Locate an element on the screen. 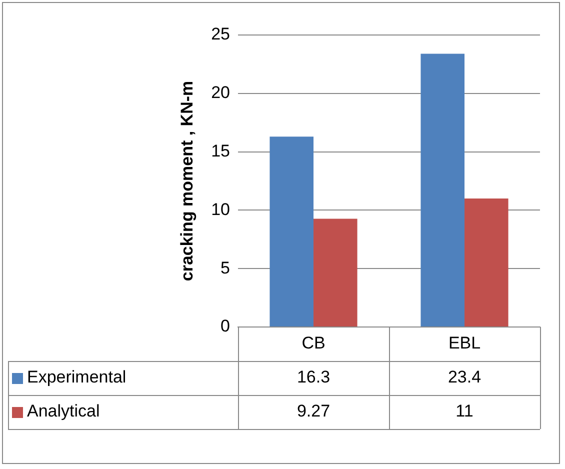 This screenshot has height=469, width=565. data-label: 9.27 is located at coordinates (313, 411).